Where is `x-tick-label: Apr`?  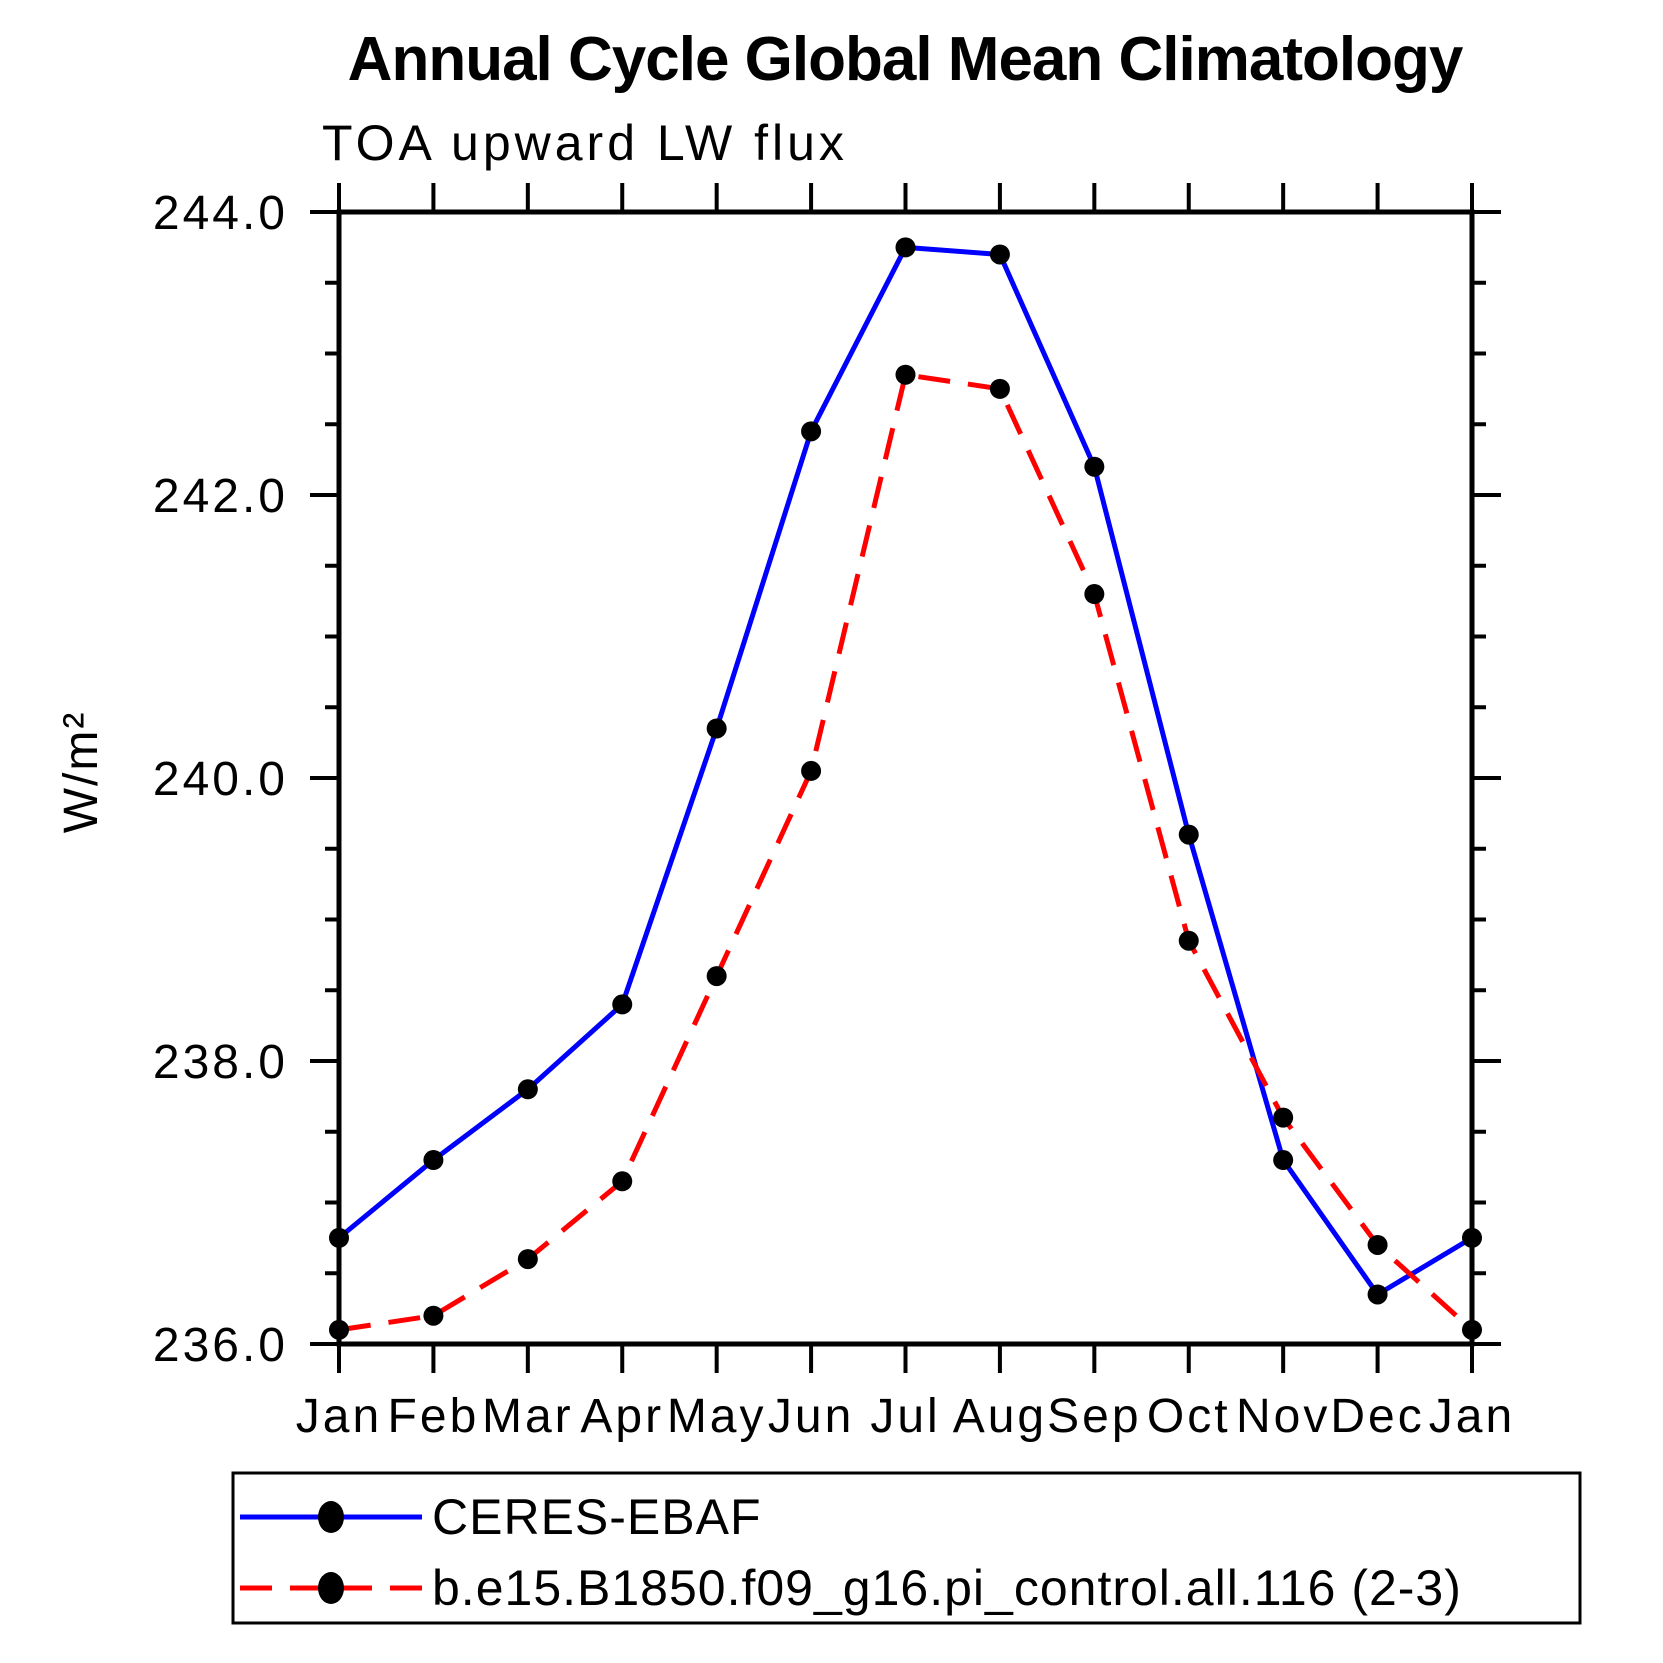
x-tick-label: Apr is located at coordinates (622, 1416).